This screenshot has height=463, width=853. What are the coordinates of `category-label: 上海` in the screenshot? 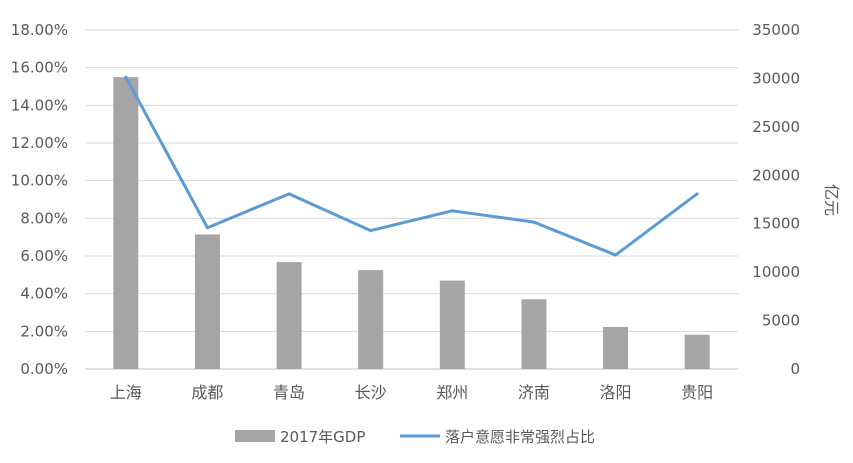 It's located at (126, 392).